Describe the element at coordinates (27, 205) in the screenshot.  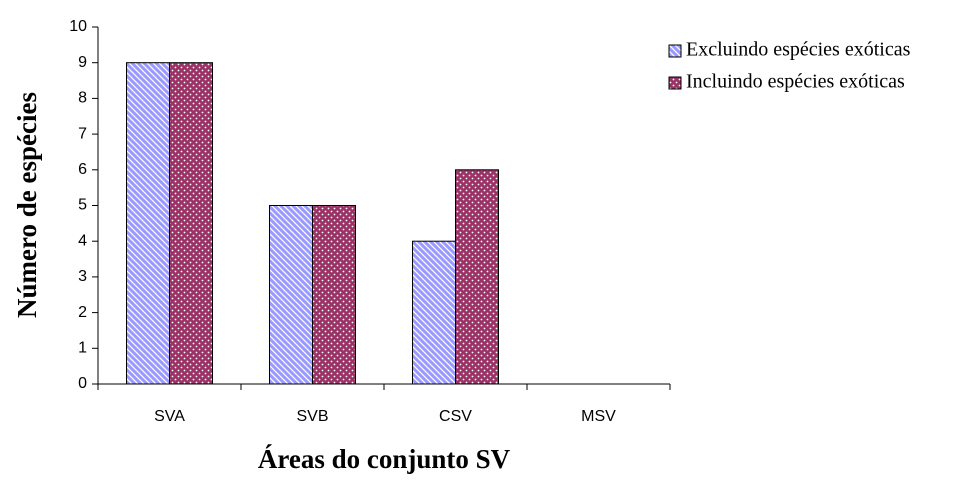
I see `y-axis-title: Número de espécies` at that location.